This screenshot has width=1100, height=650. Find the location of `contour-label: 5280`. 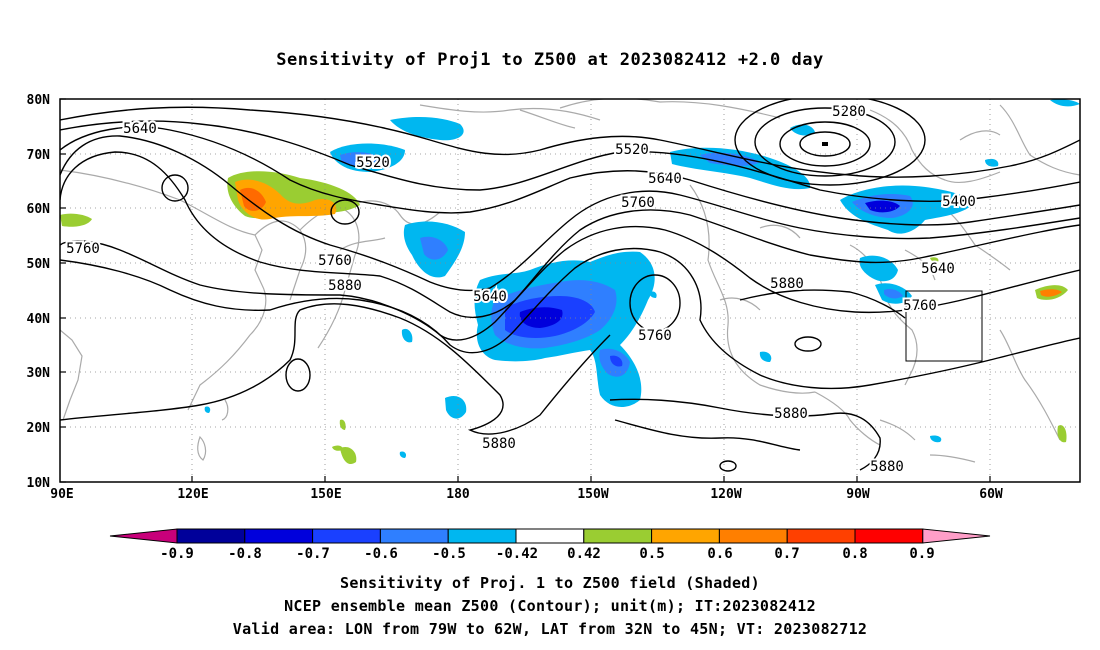

contour-label: 5280 is located at coordinates (849, 112).